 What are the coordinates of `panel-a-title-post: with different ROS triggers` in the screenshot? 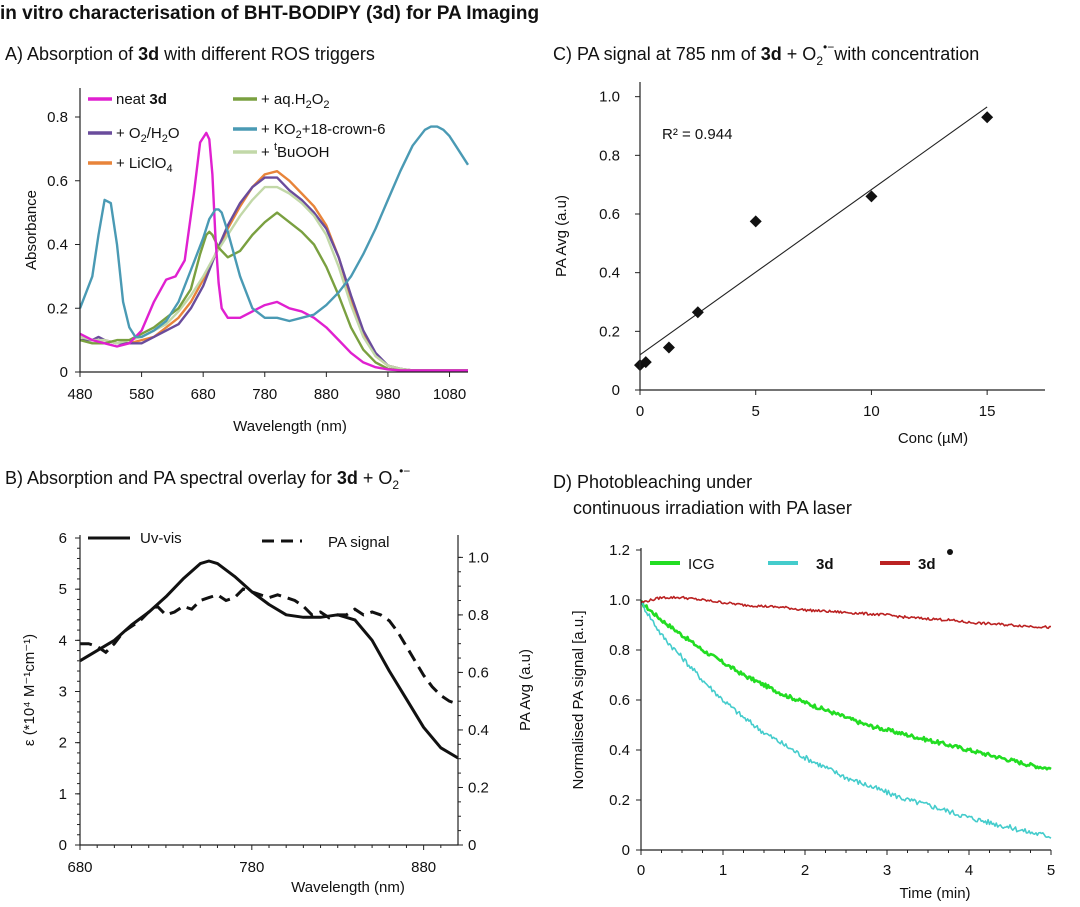 It's located at (267, 54).